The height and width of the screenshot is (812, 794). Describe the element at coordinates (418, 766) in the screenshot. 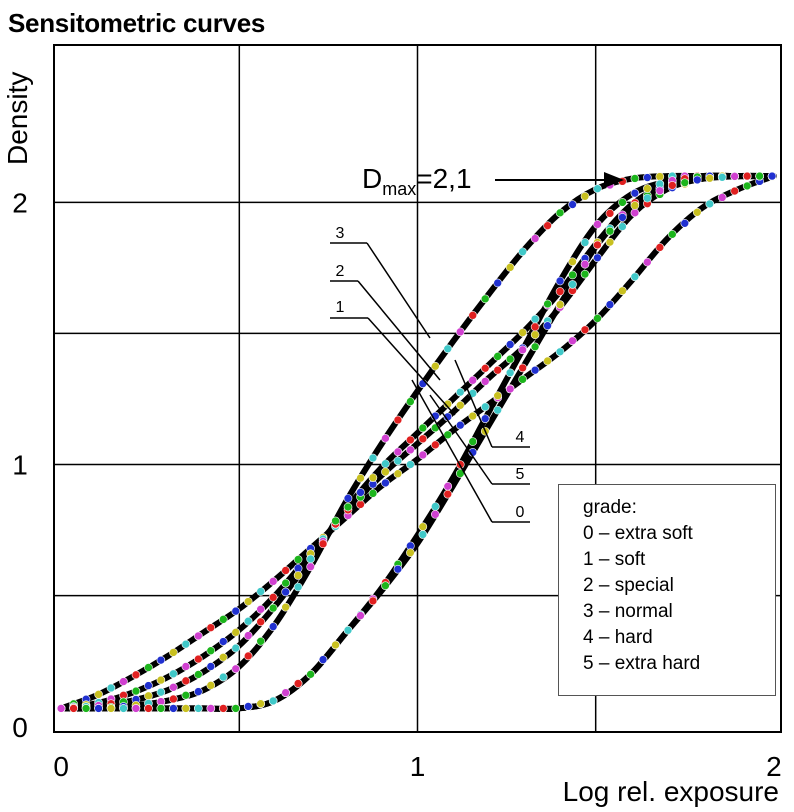

I see `x-tick-label: 1` at that location.